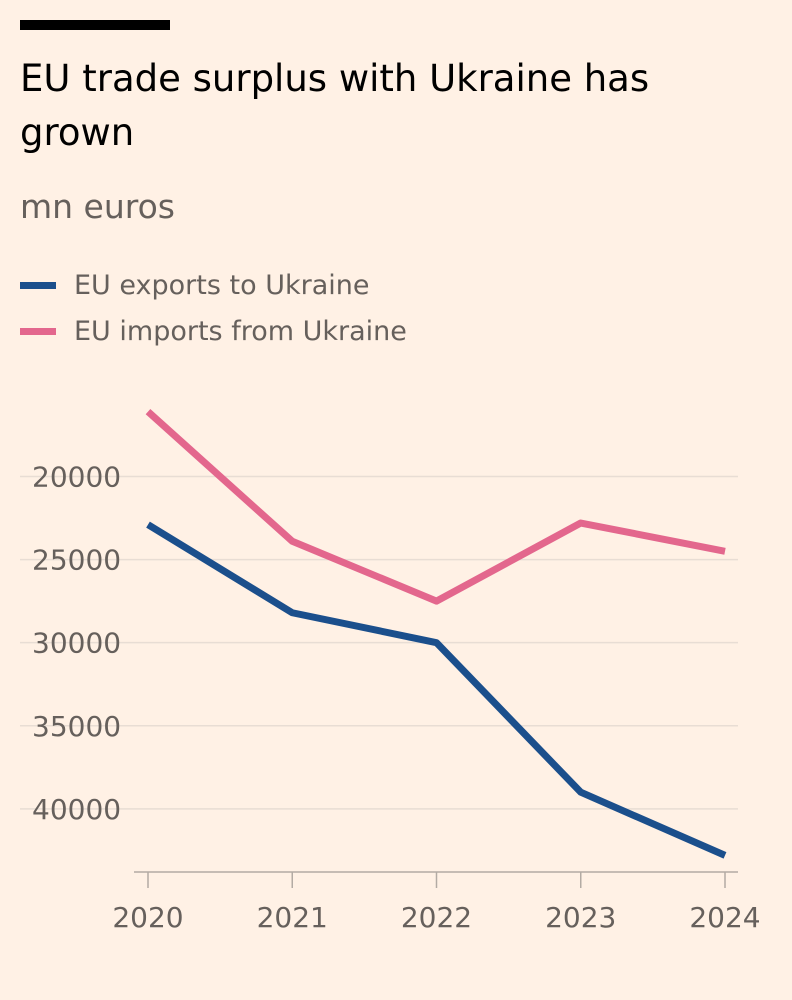 The height and width of the screenshot is (1000, 792). I want to click on x-tick-label-2022: 2022, so click(436, 917).